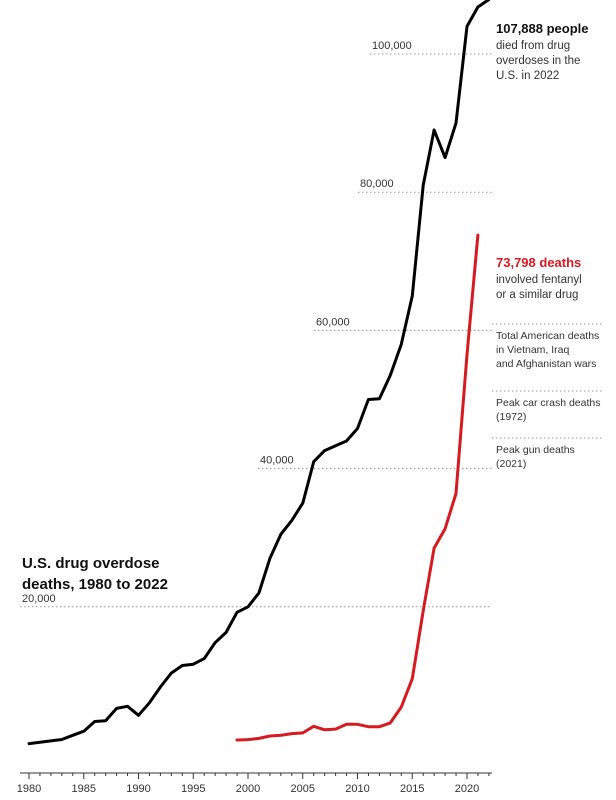  I want to click on chart-title-line-1: U.S. drug overdose, so click(91, 563).